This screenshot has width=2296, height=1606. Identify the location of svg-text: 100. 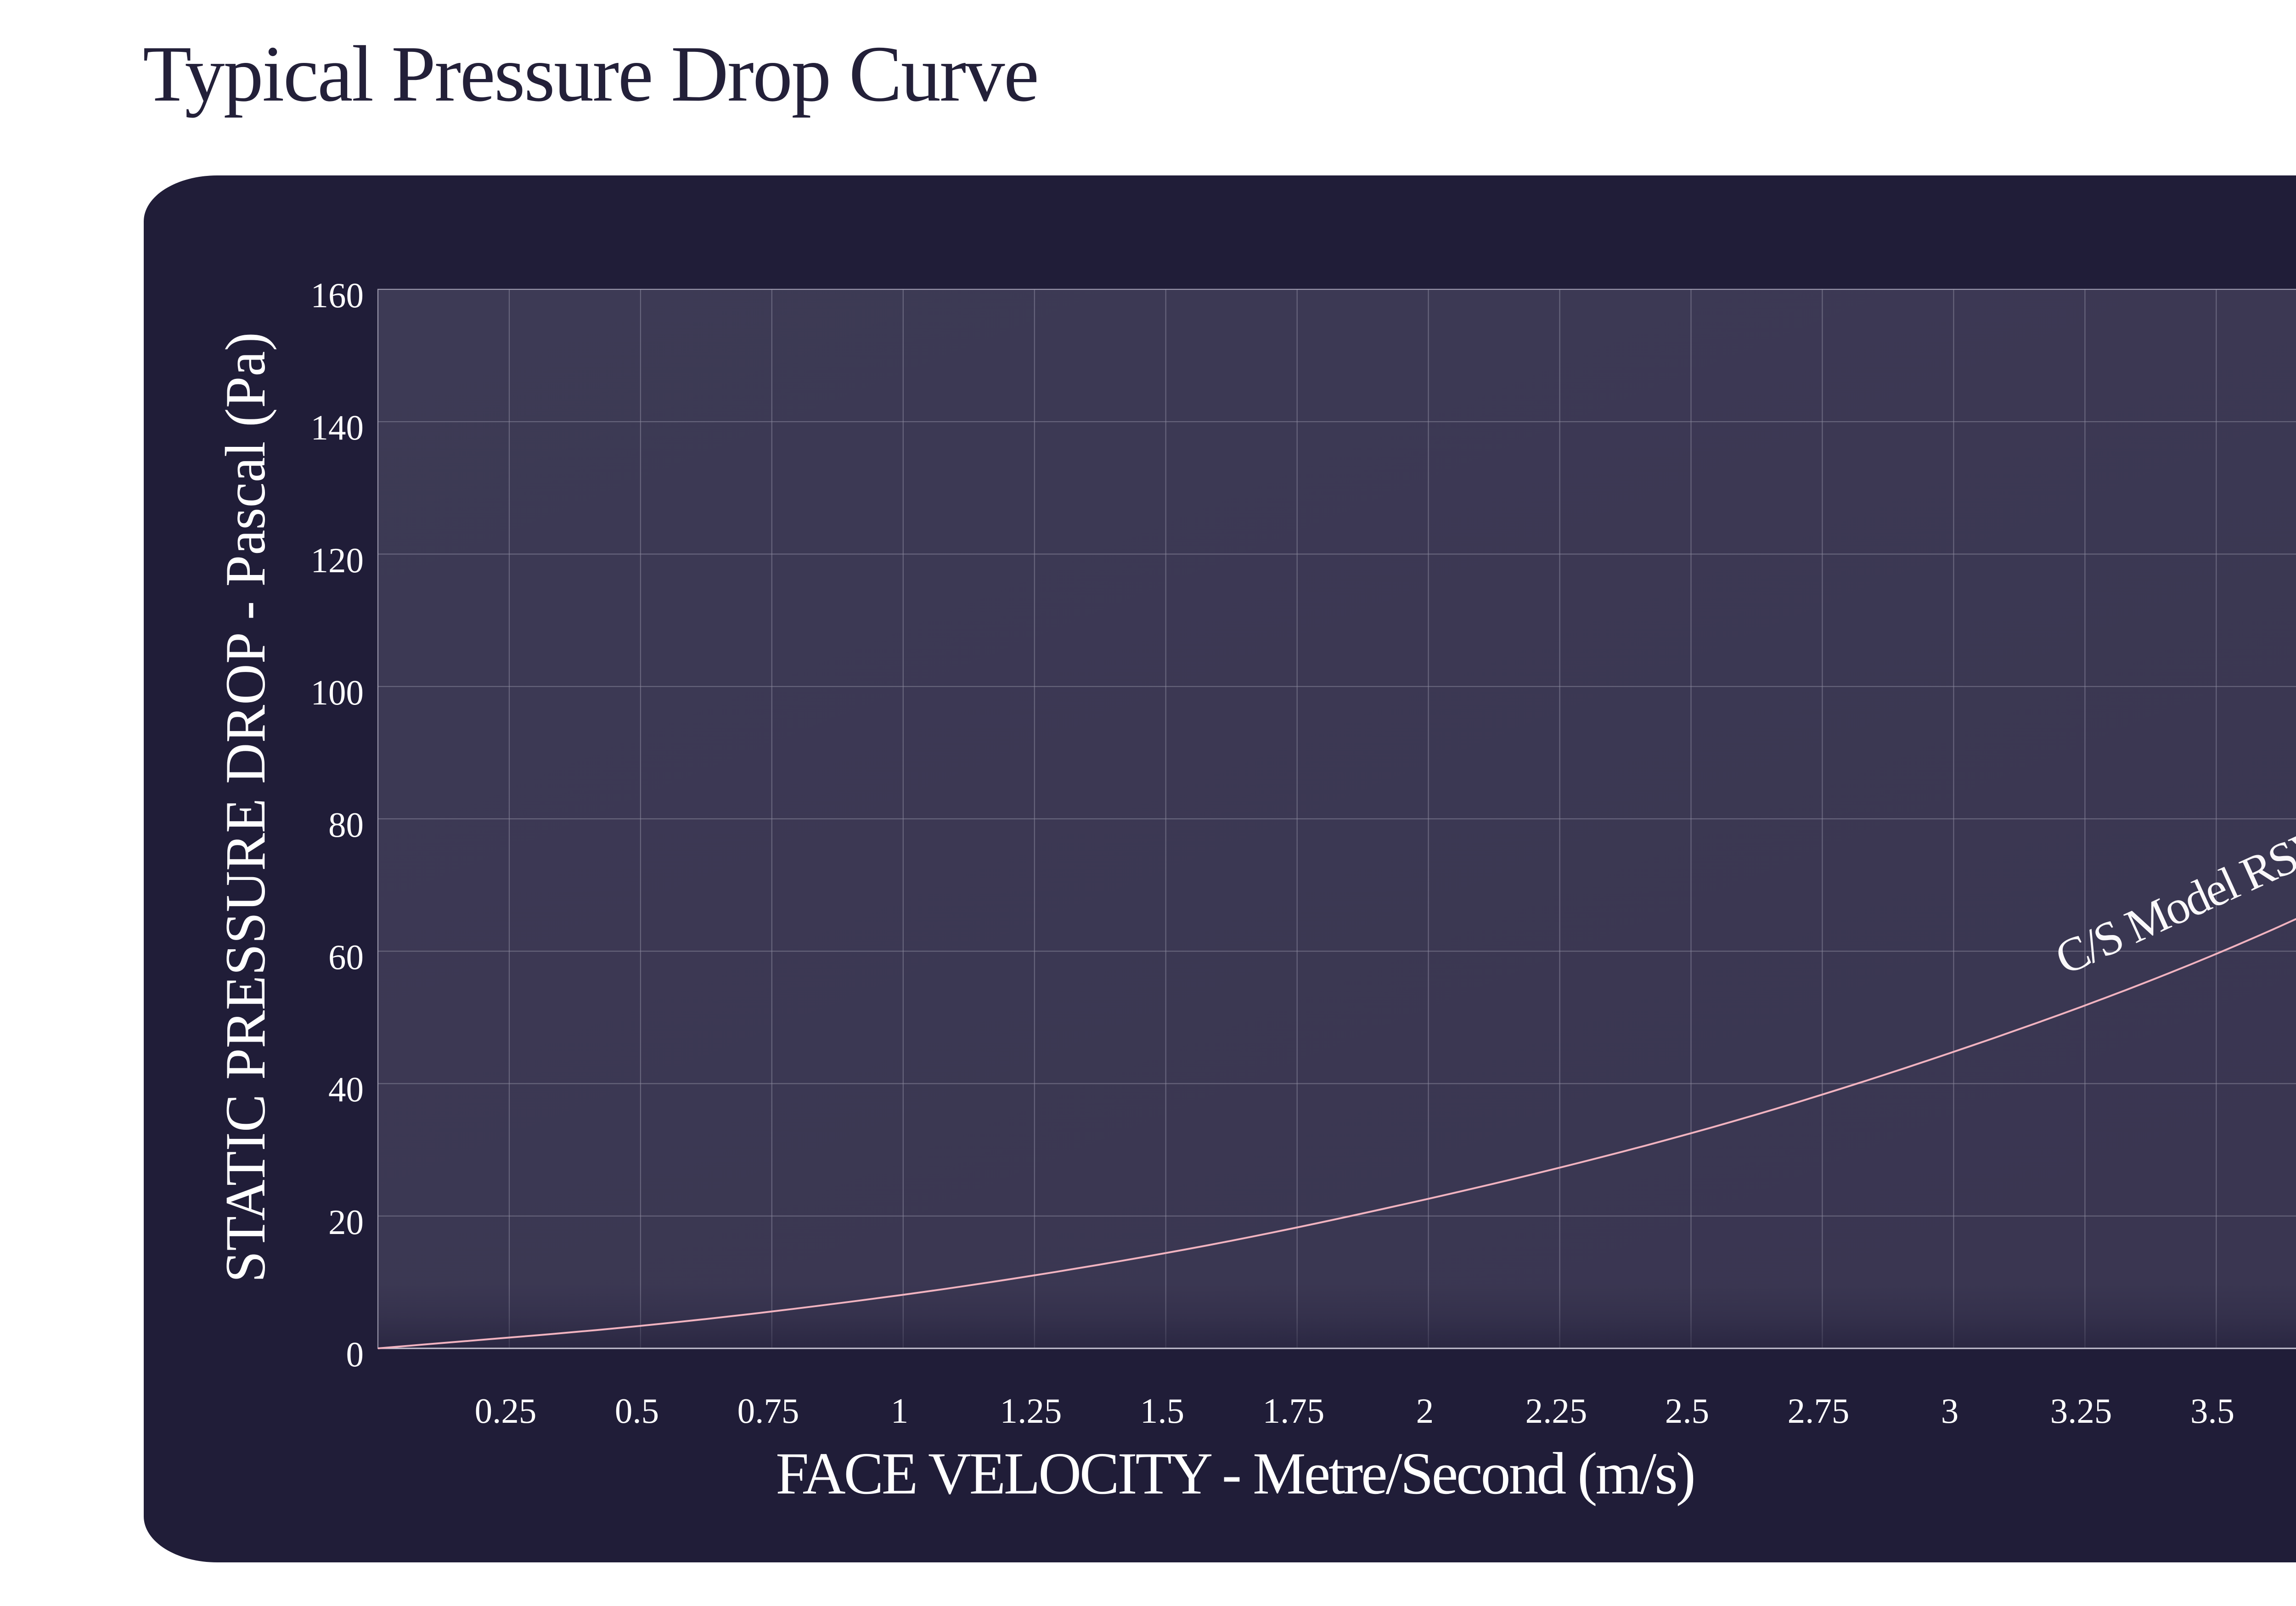
(338, 692).